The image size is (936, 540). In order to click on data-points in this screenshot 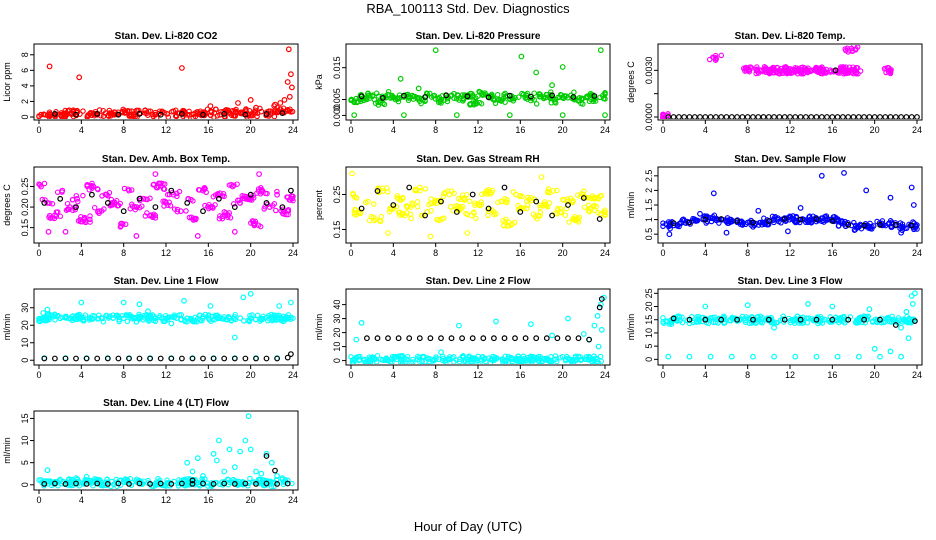, I will do `click(166, 82)`.